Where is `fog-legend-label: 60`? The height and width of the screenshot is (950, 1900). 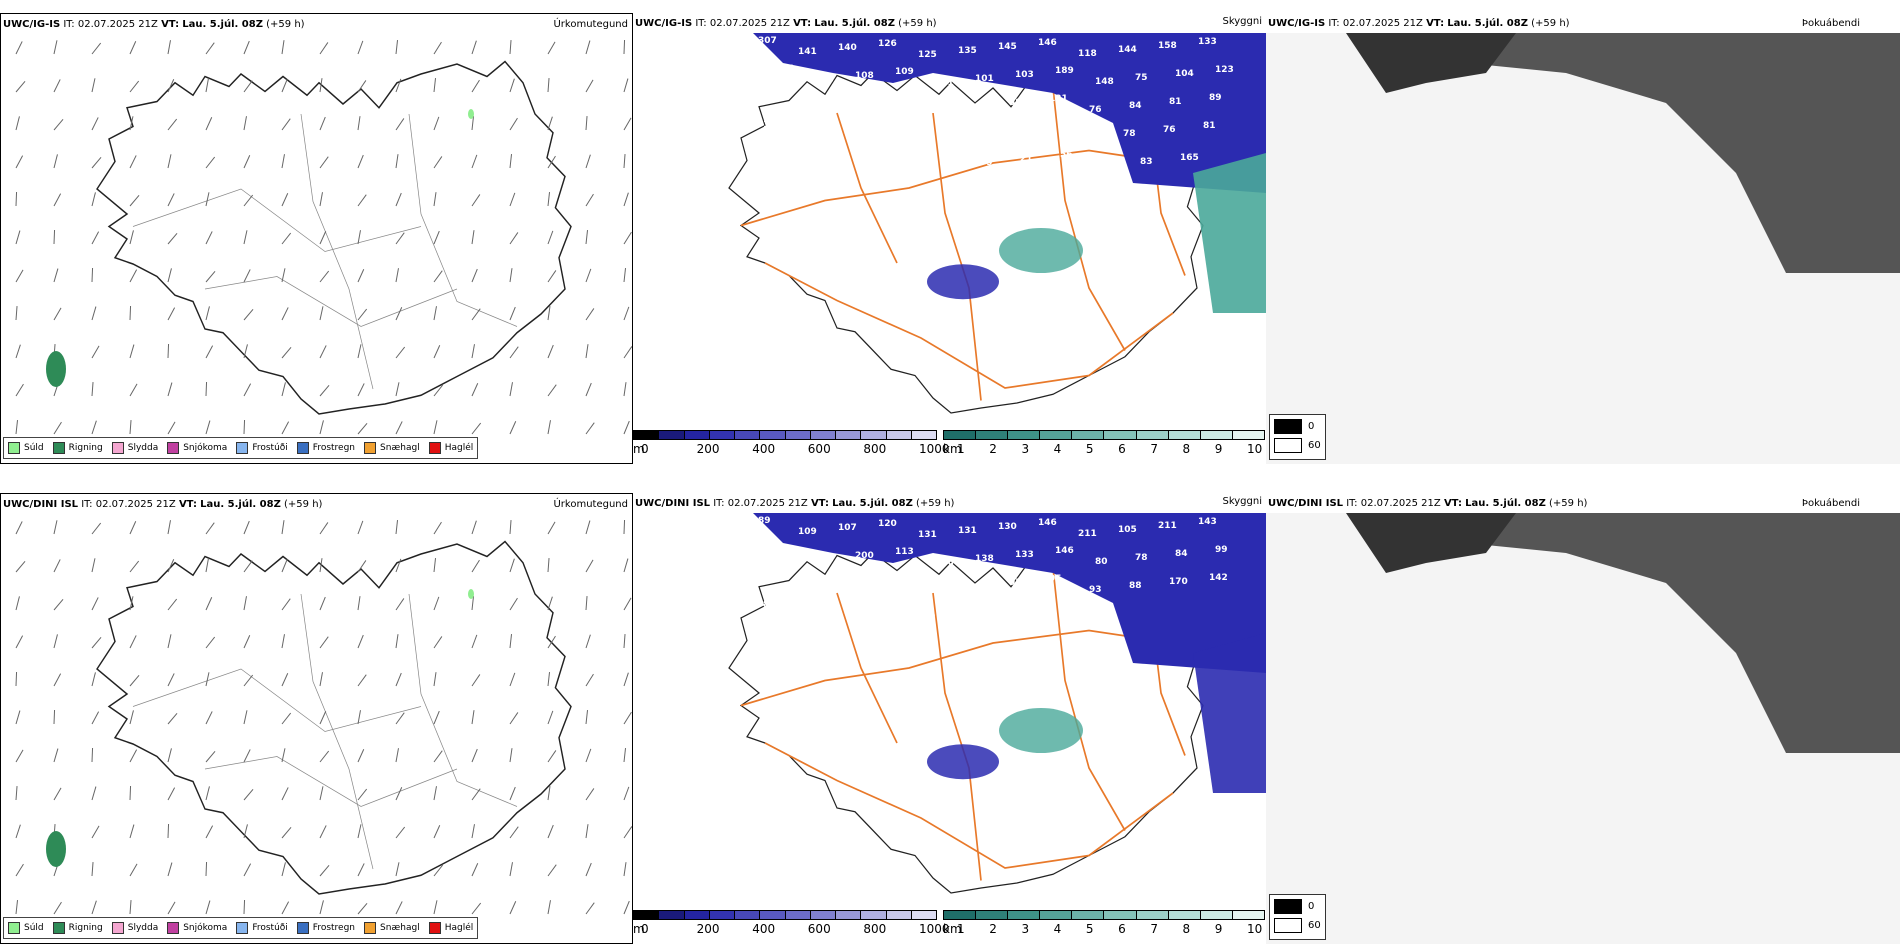
fog-legend-label: 60 is located at coordinates (1314, 445).